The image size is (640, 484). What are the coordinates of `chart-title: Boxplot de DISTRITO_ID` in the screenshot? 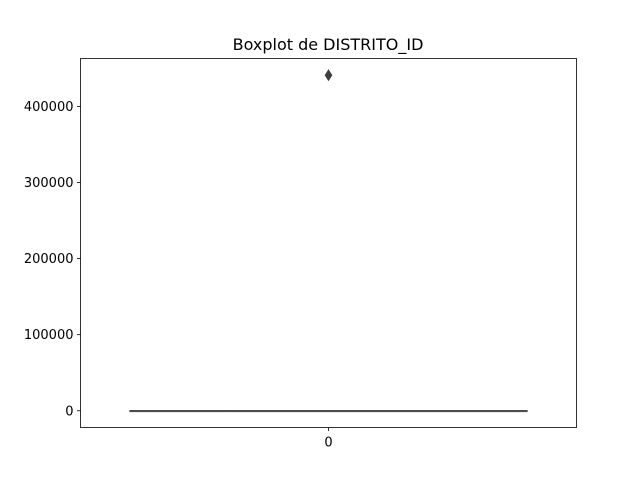 It's located at (328, 45).